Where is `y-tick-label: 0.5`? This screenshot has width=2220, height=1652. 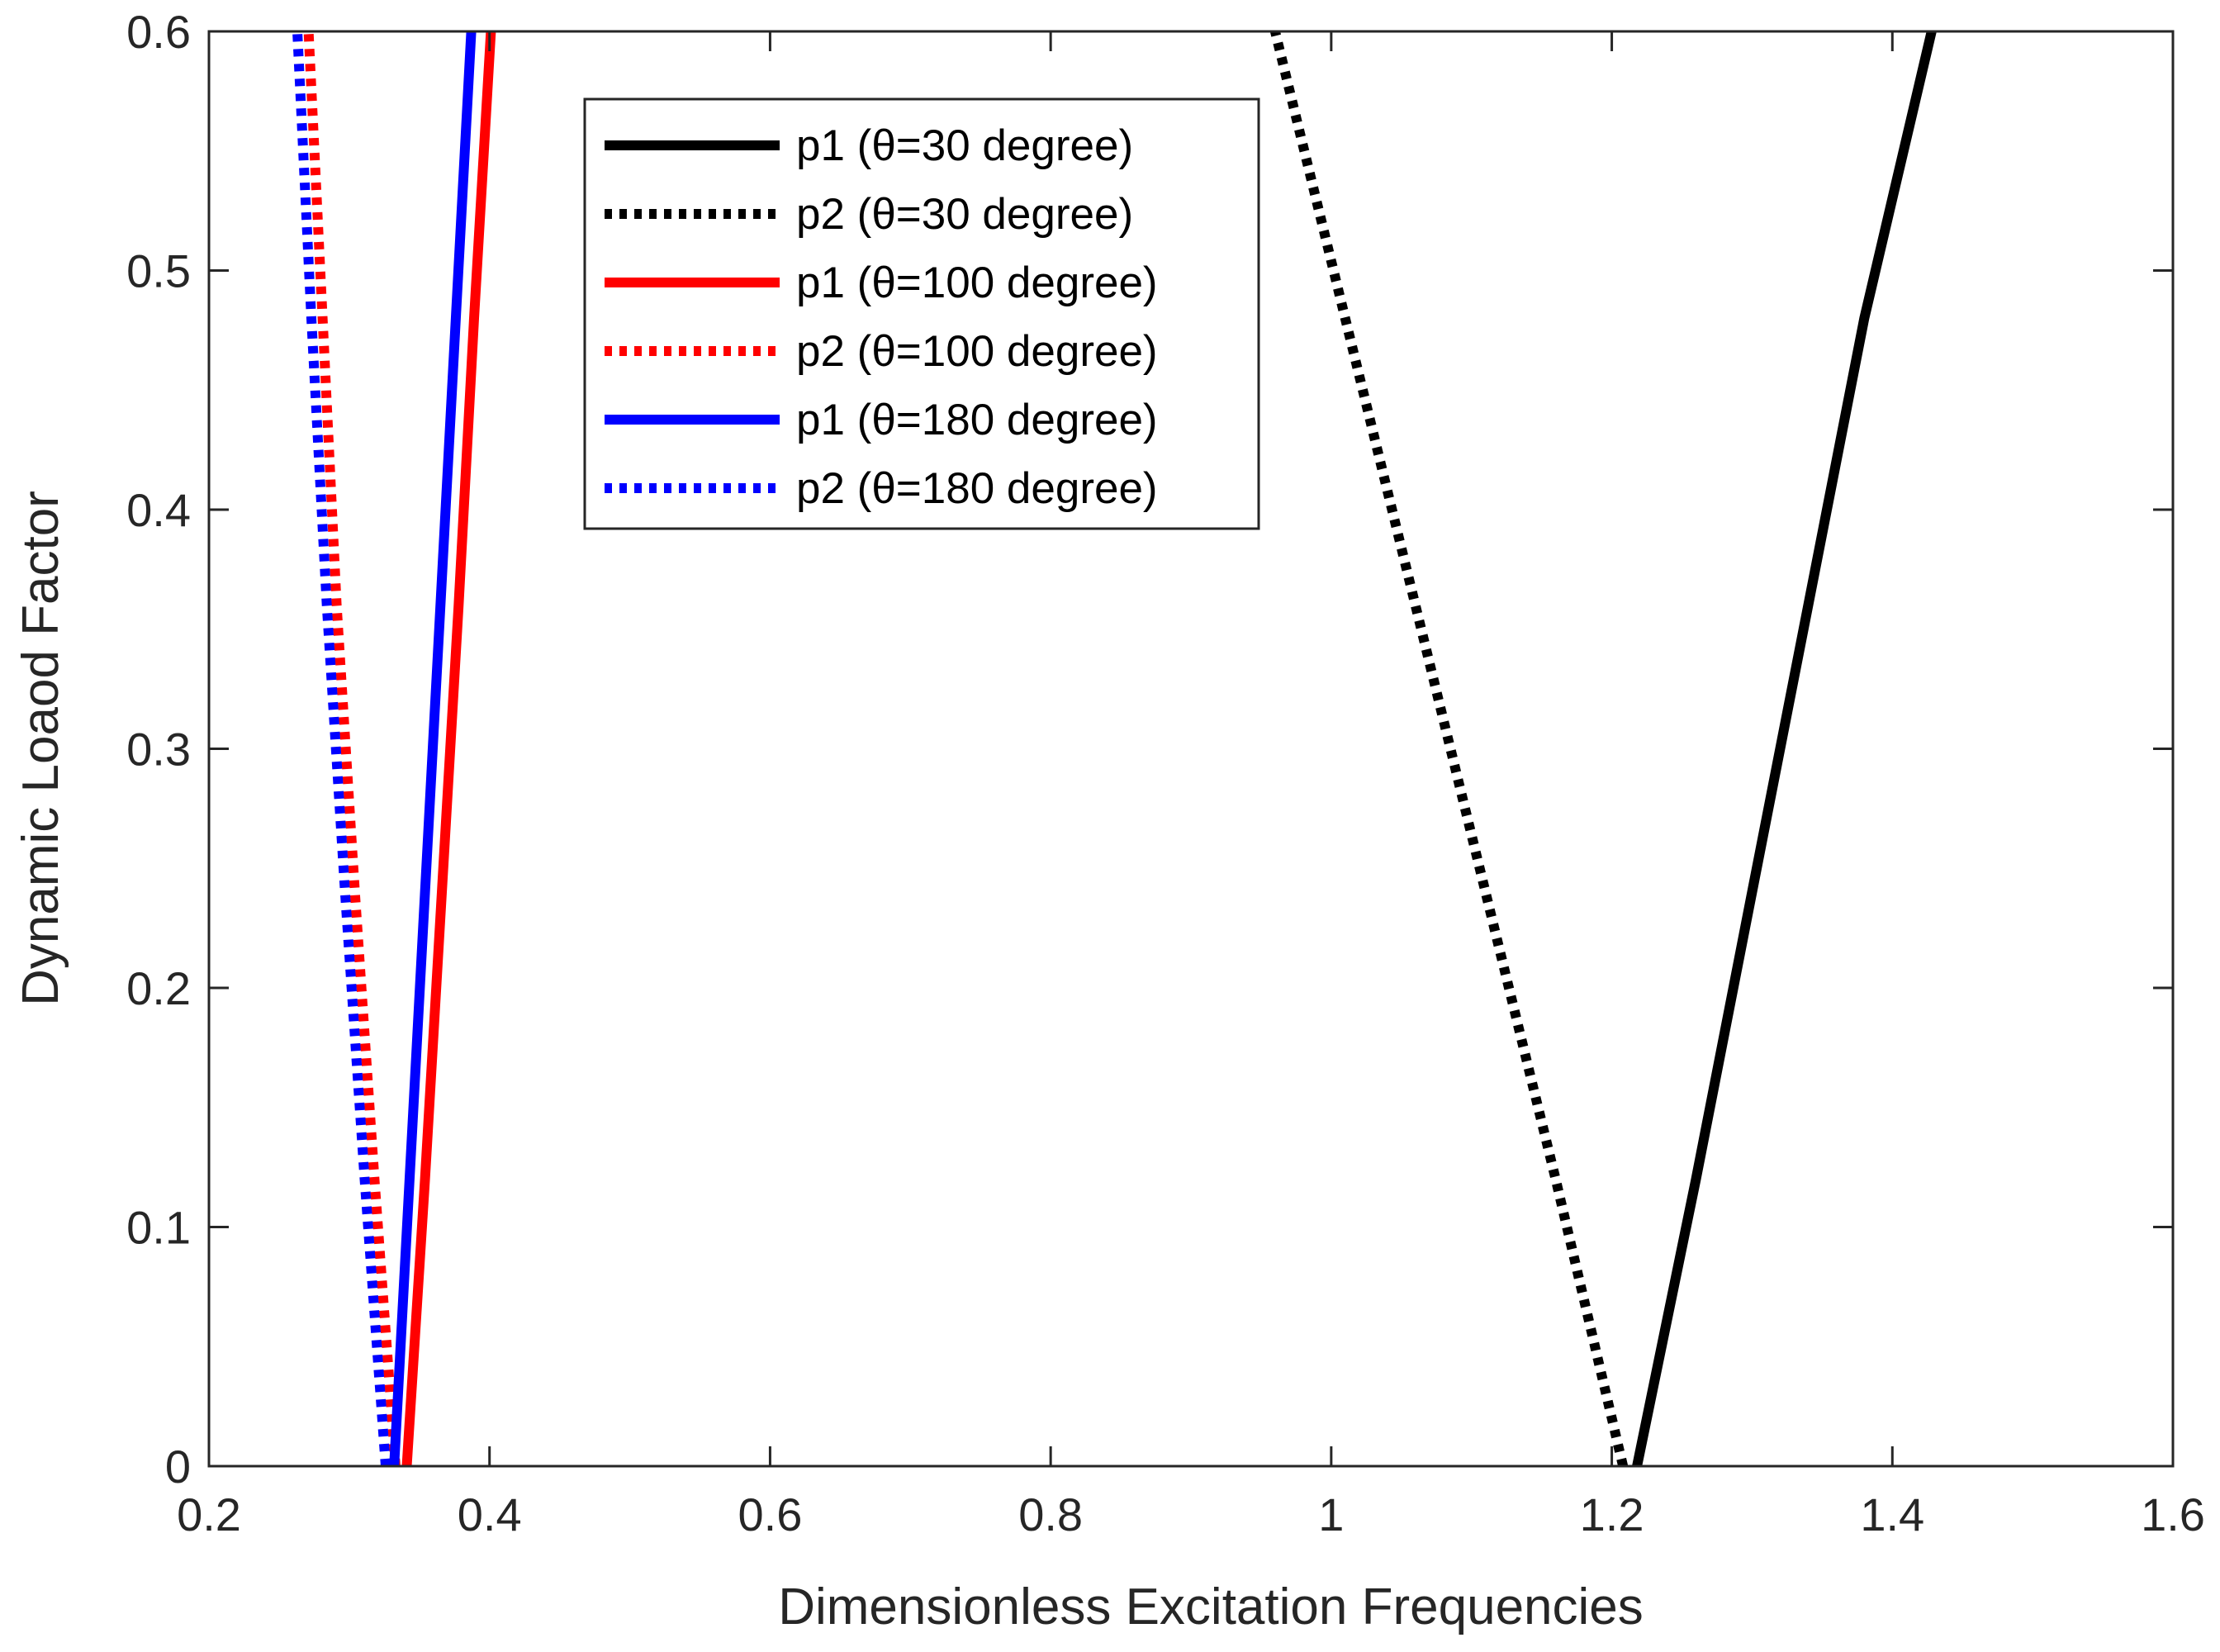 y-tick-label: 0.5 is located at coordinates (158, 271).